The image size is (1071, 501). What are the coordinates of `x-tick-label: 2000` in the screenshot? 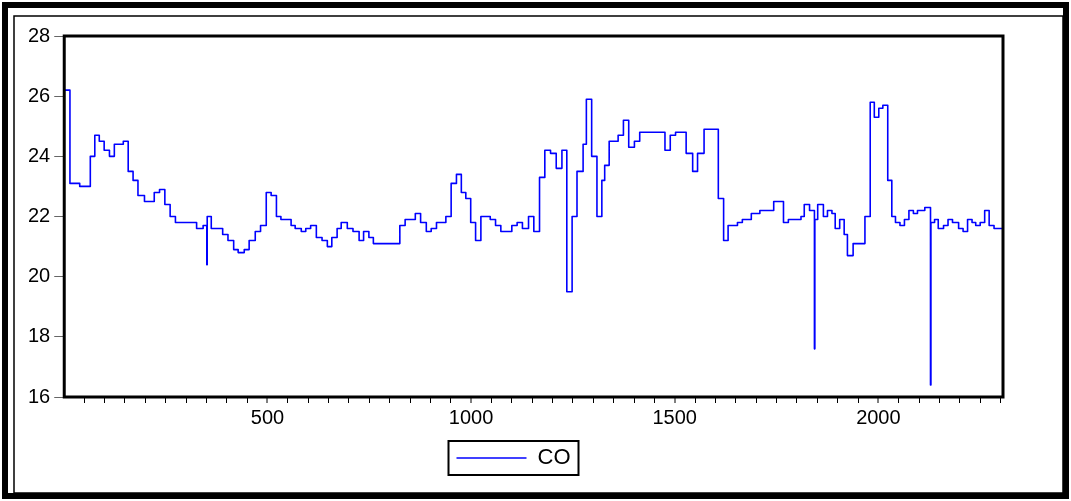 It's located at (878, 416).